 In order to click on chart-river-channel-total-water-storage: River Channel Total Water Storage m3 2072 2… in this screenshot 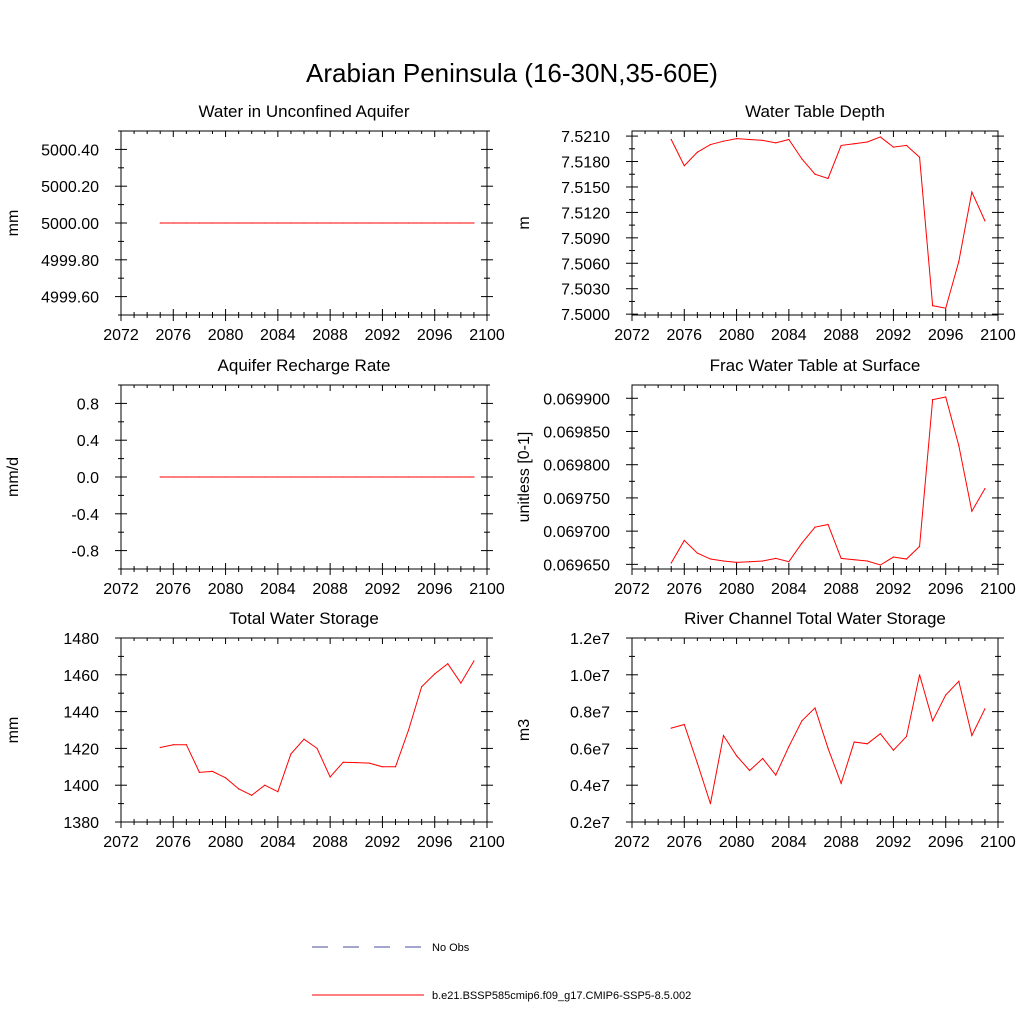, I will do `click(766, 730)`.